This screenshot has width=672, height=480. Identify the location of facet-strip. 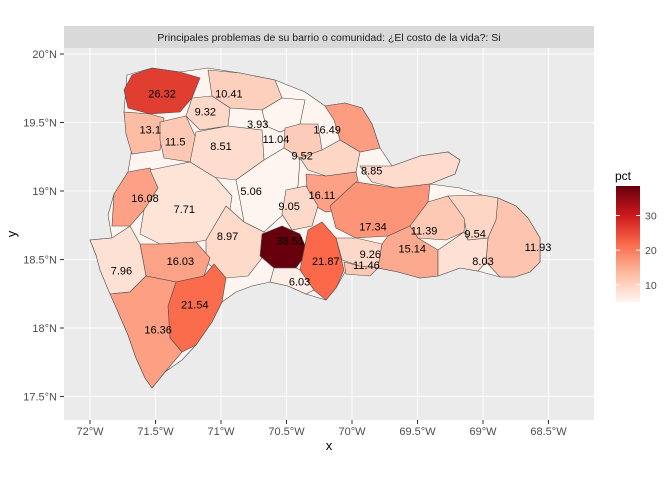
(329, 37).